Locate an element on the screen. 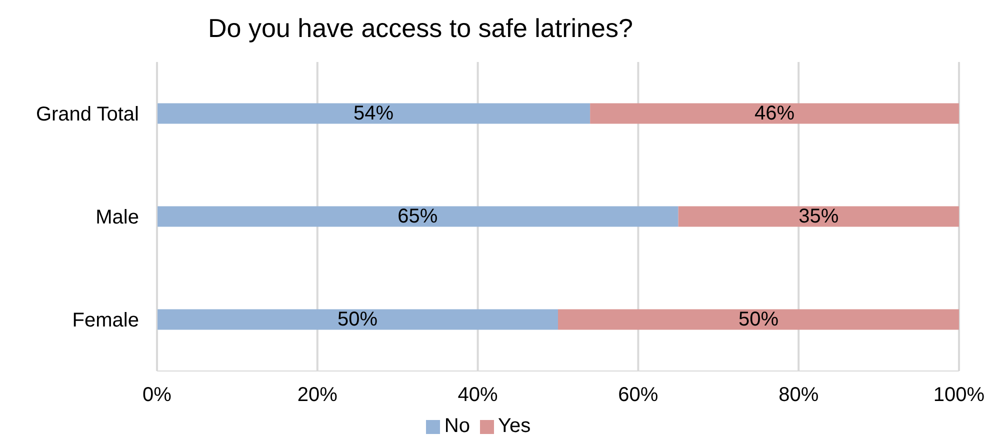 Image resolution: width=997 pixels, height=440 pixels. data-label: 46% is located at coordinates (774, 113).